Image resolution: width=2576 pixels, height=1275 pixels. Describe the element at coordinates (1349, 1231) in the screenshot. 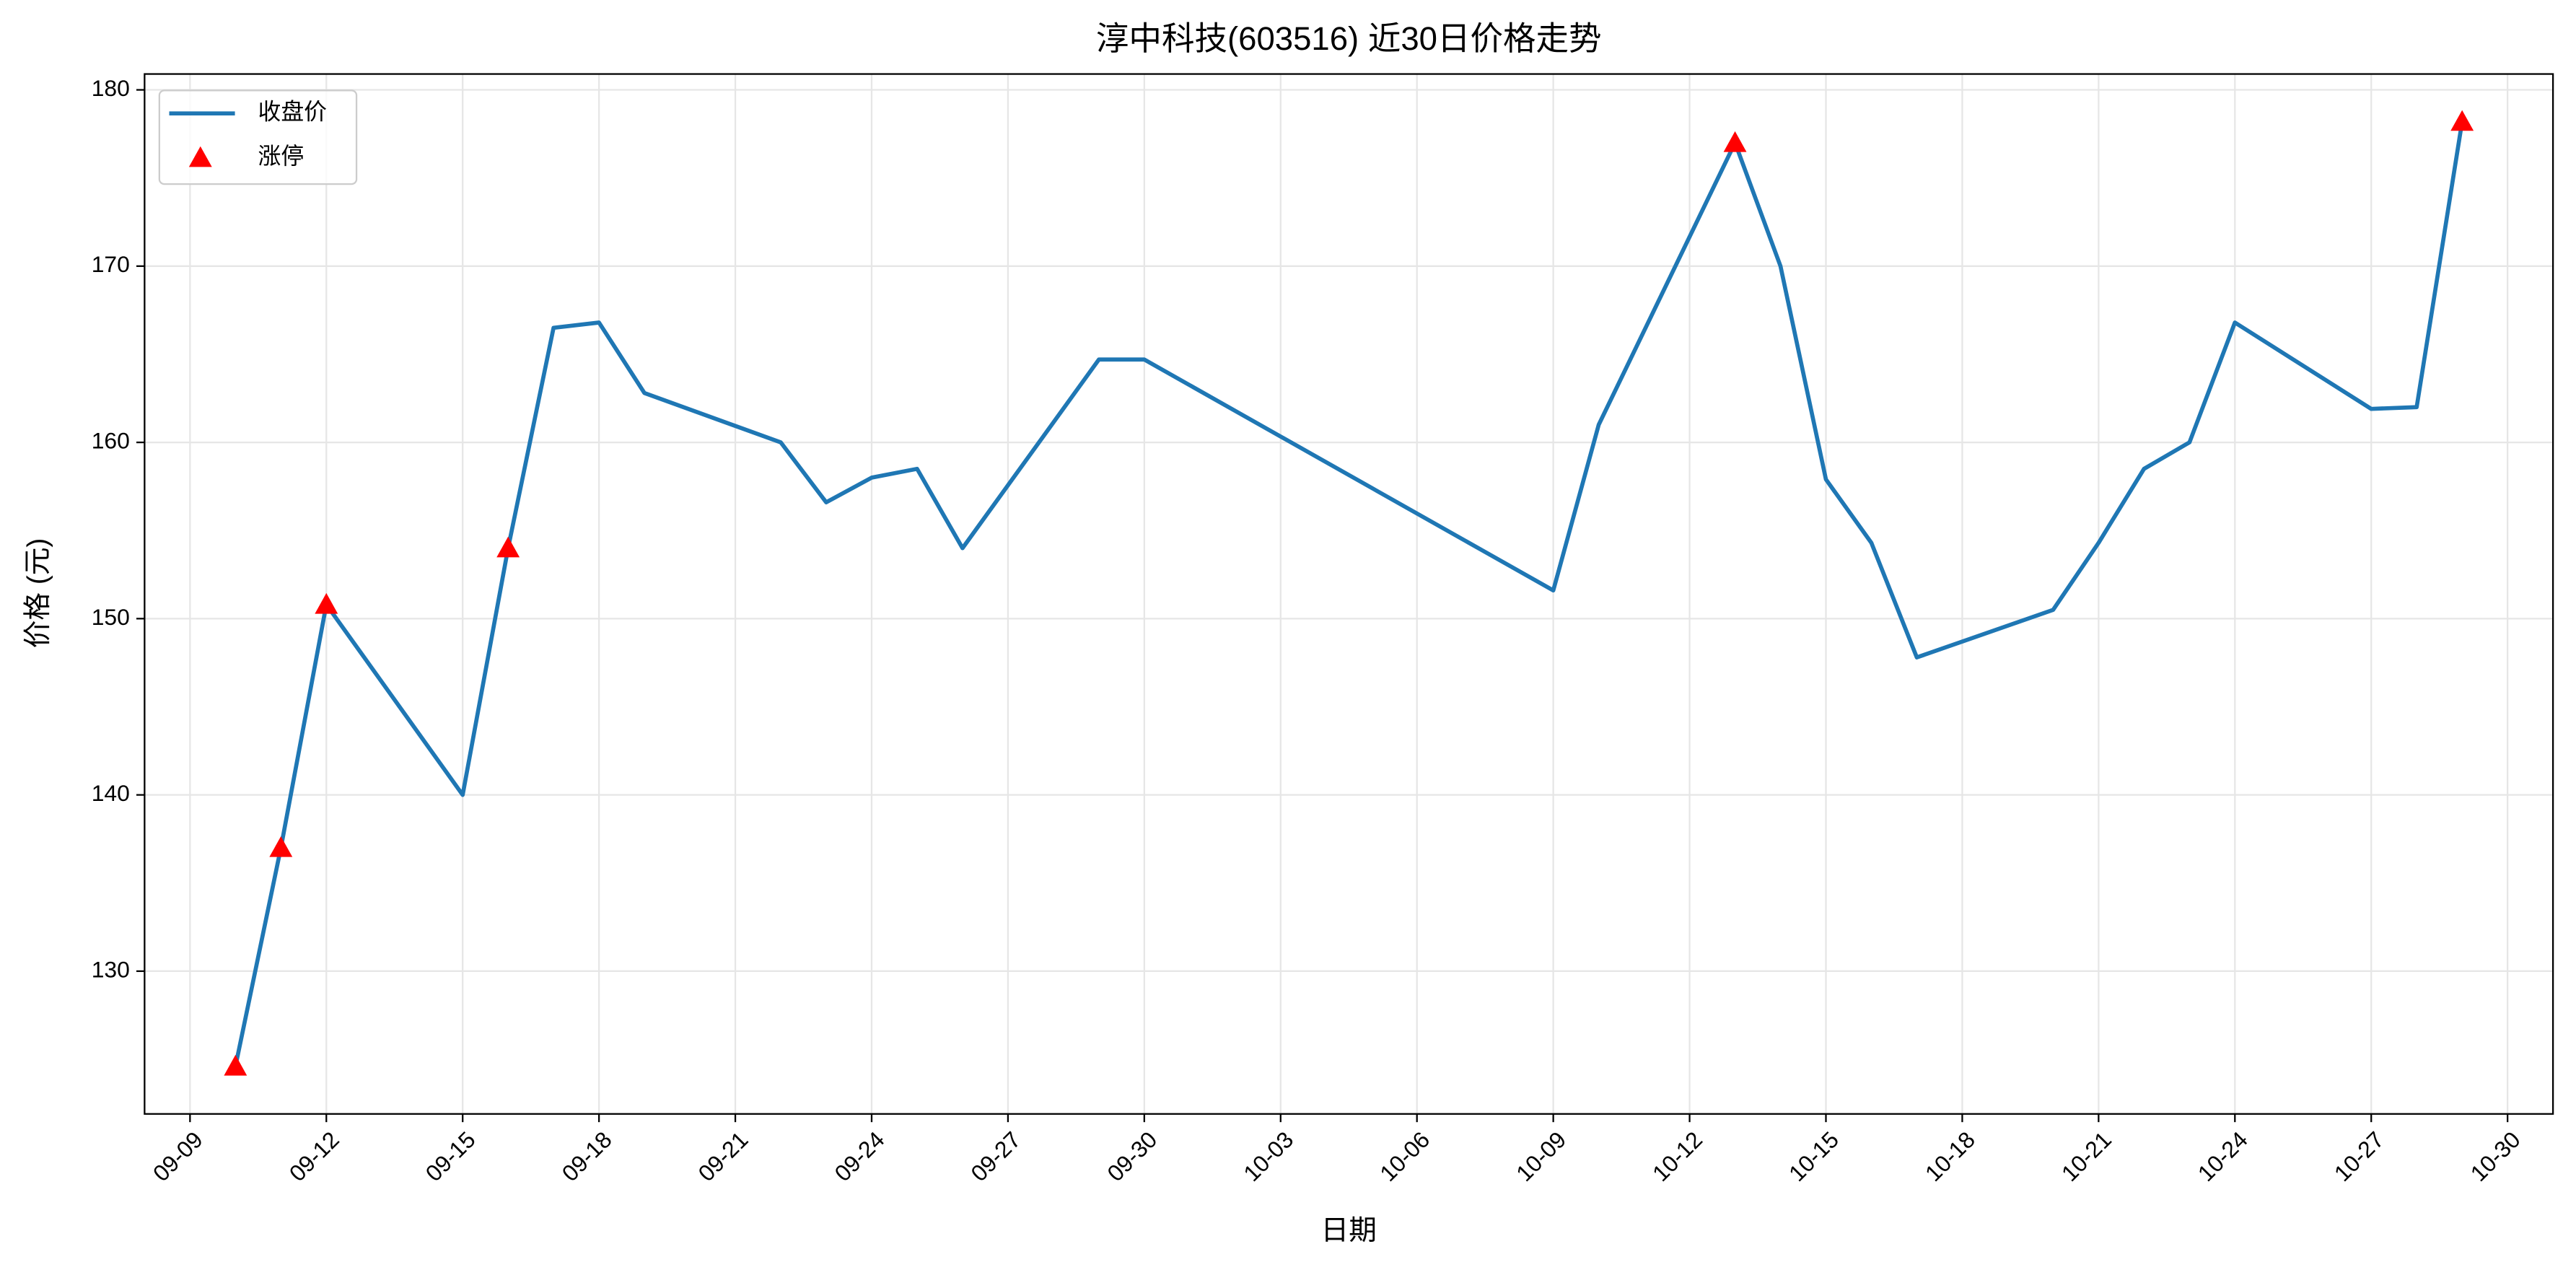

I see `x-axis-label: 日期` at that location.